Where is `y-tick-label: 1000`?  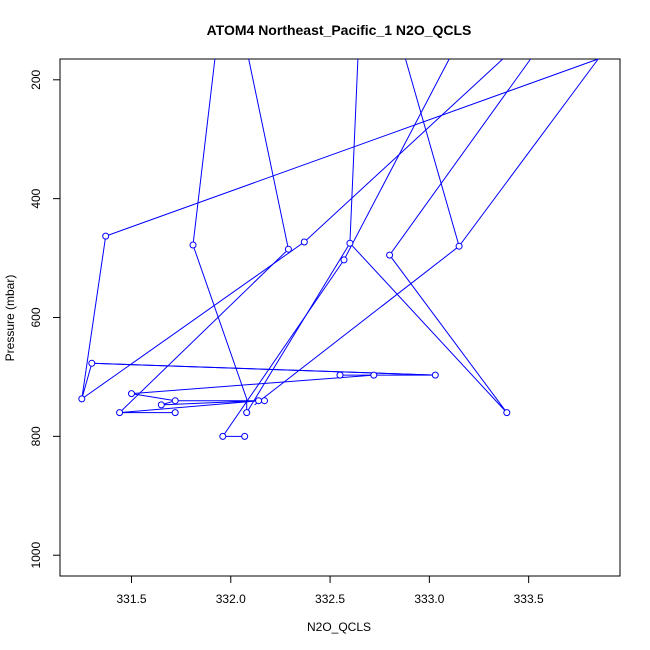 y-tick-label: 1000 is located at coordinates (36, 555).